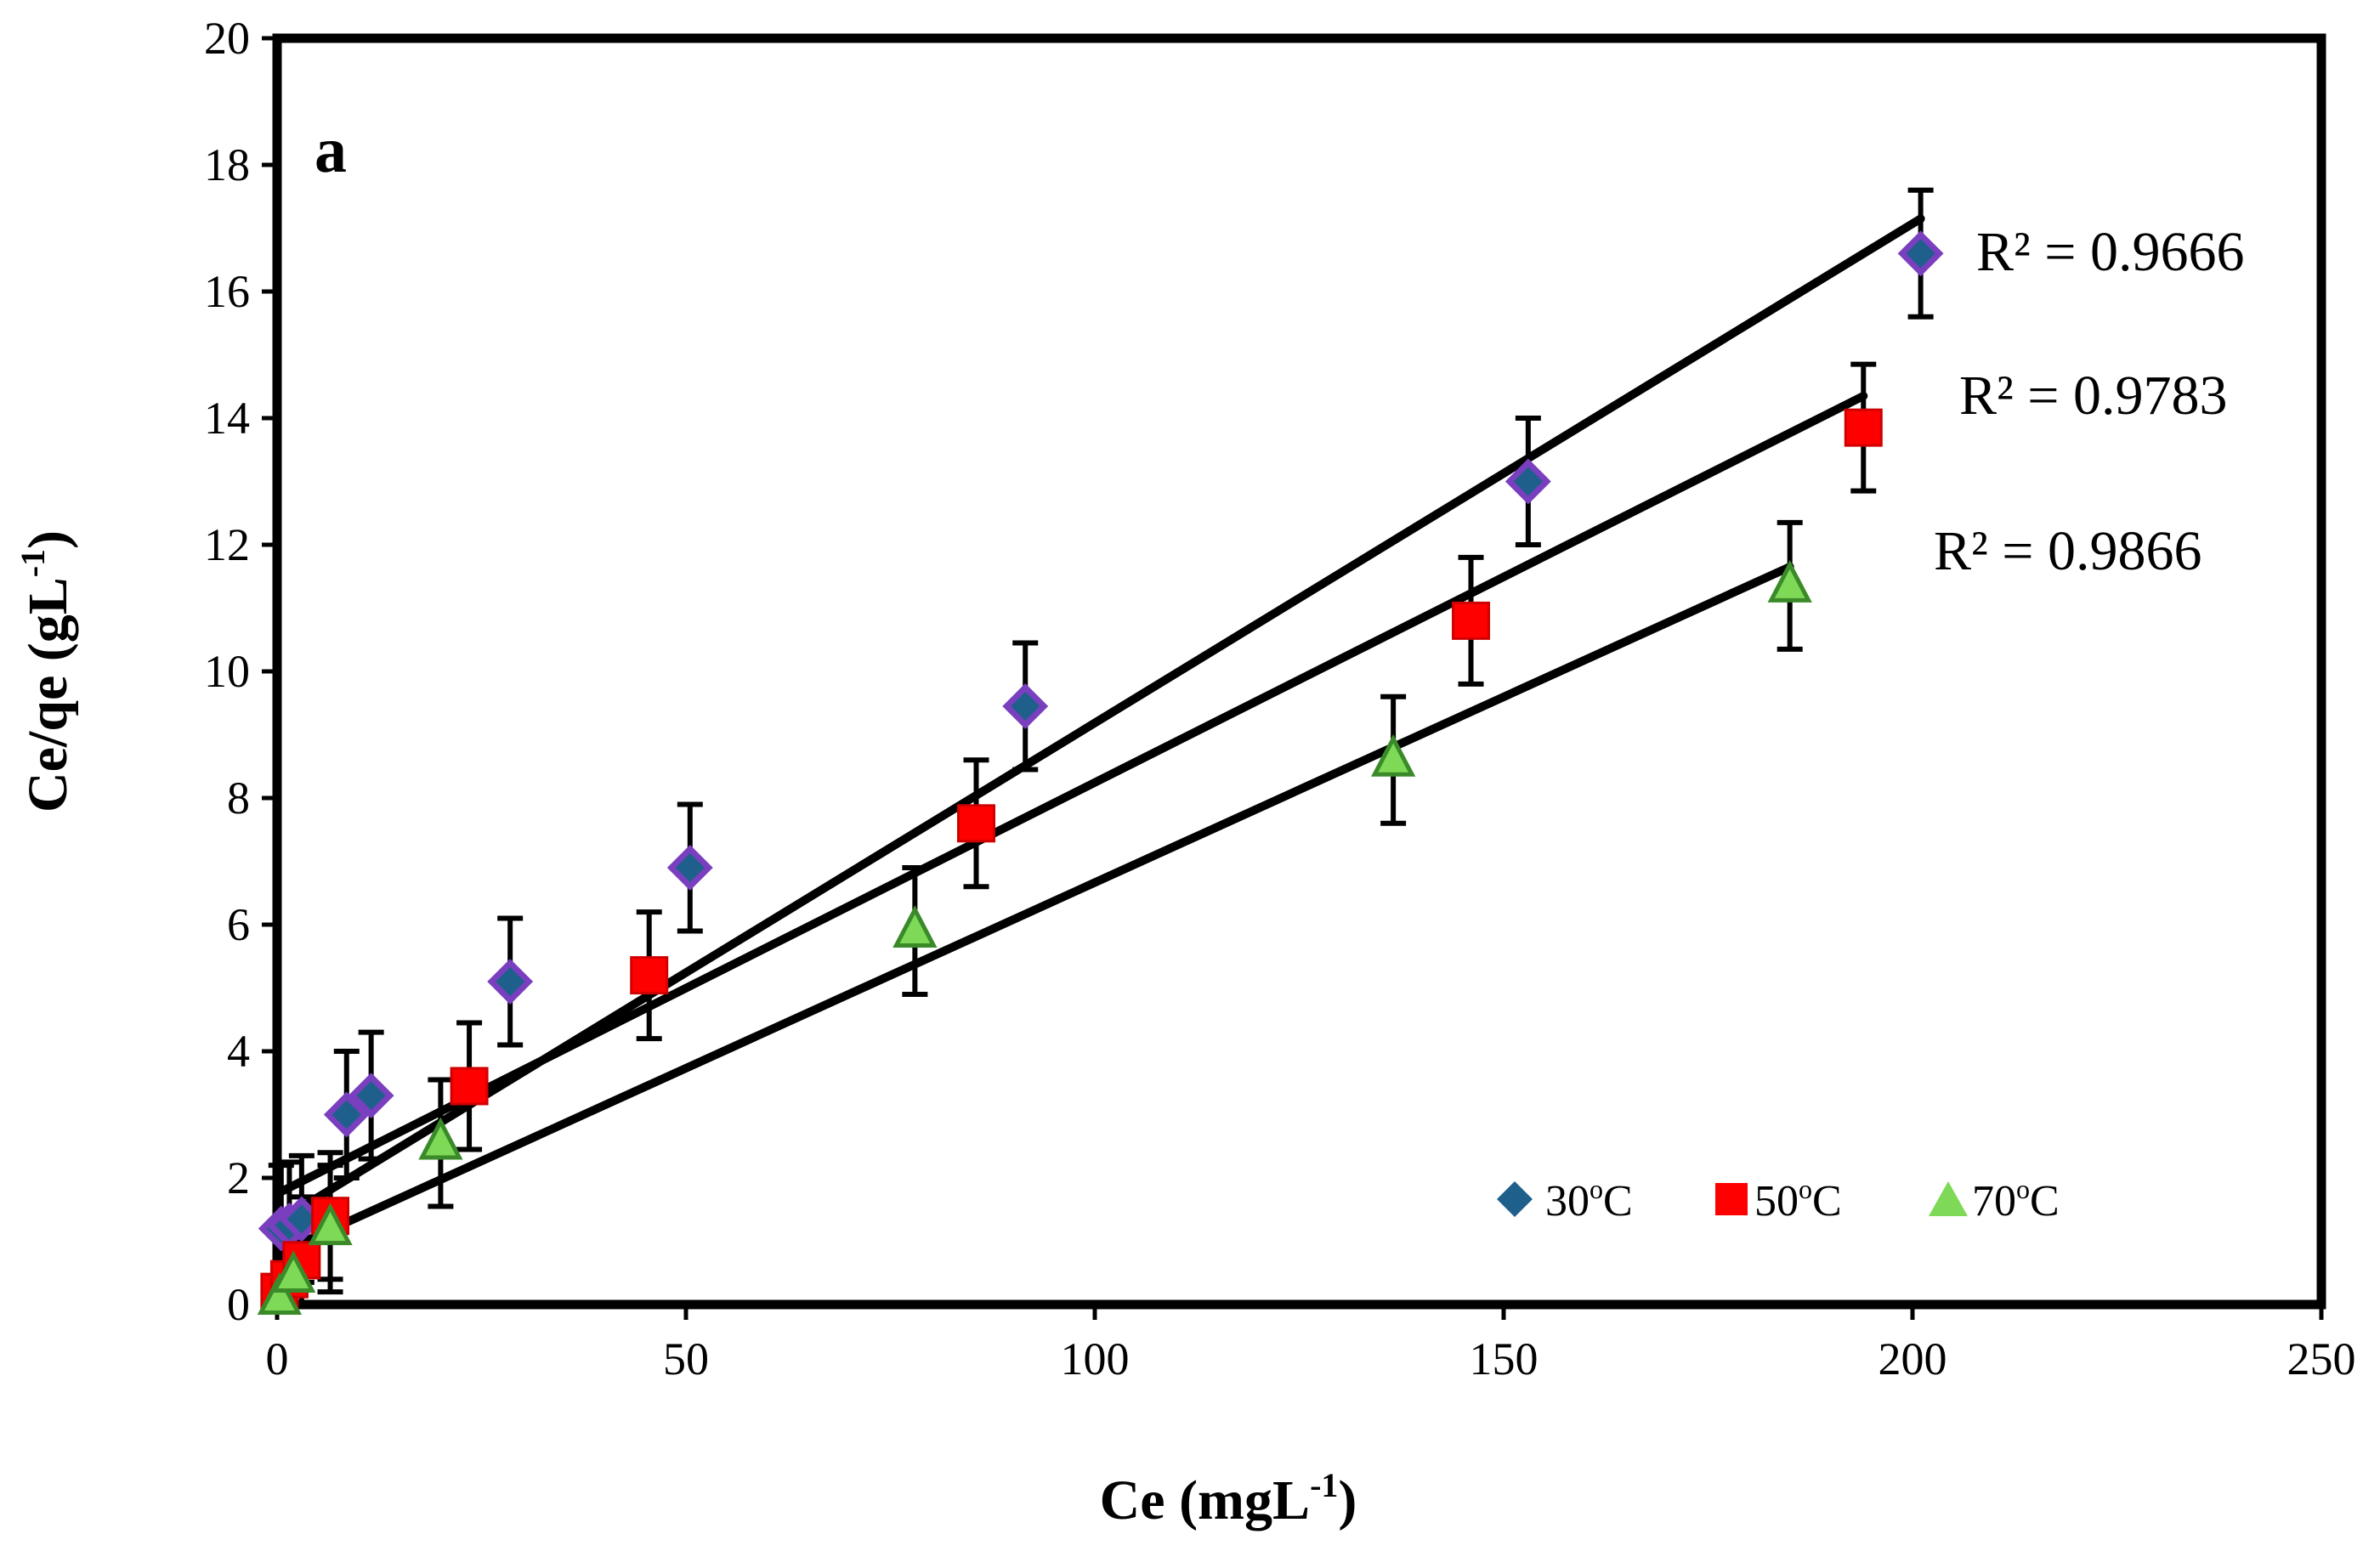 Image resolution: width=2380 pixels, height=1551 pixels. Describe the element at coordinates (33, 563) in the screenshot. I see `y-axis-title-sup: -1` at that location.